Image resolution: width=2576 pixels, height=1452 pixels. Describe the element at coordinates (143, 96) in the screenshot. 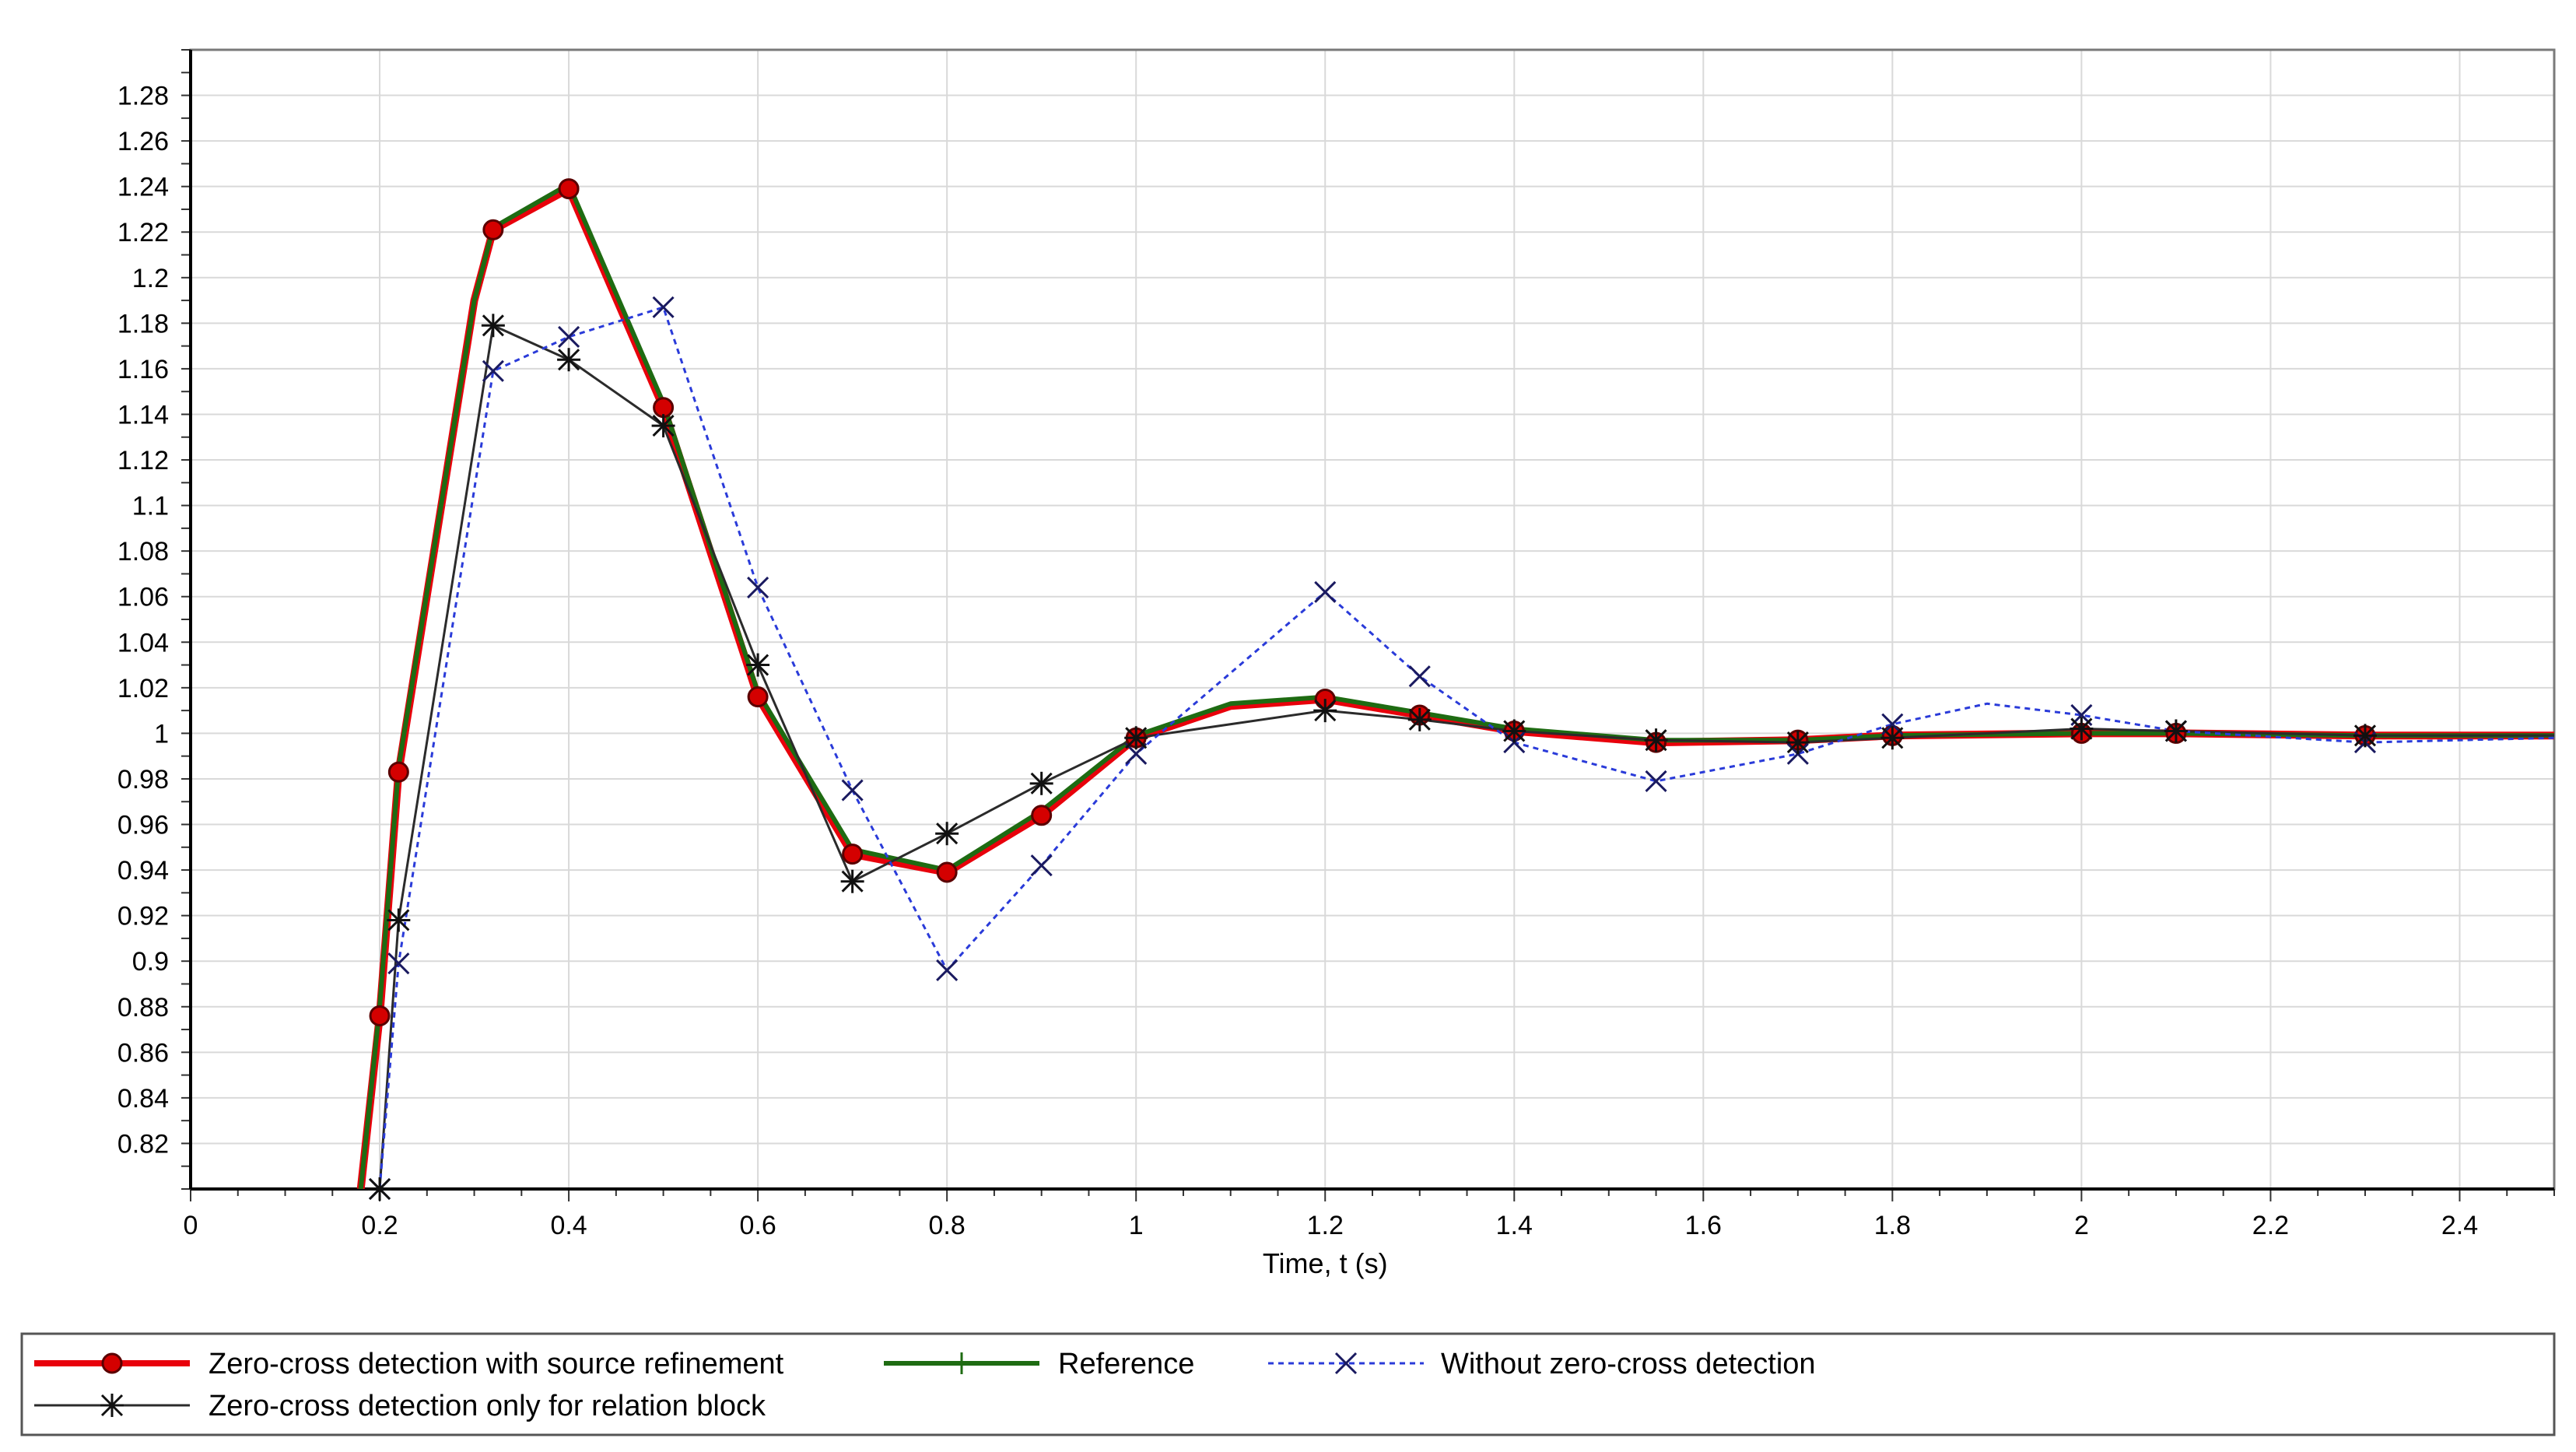

I see `y-tick-label: 1.28` at that location.